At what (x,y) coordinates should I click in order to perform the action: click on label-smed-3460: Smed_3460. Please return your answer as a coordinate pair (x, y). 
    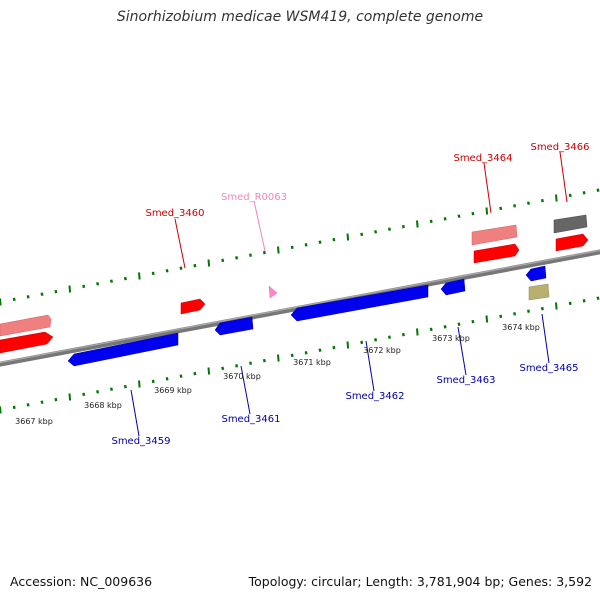
    Looking at the image, I should click on (174, 213).